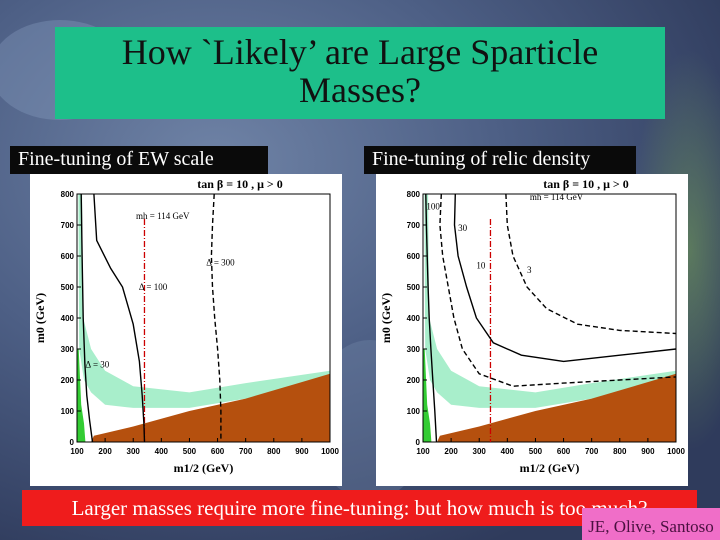  Describe the element at coordinates (204, 301) in the screenshot. I see `wmap-band` at that location.